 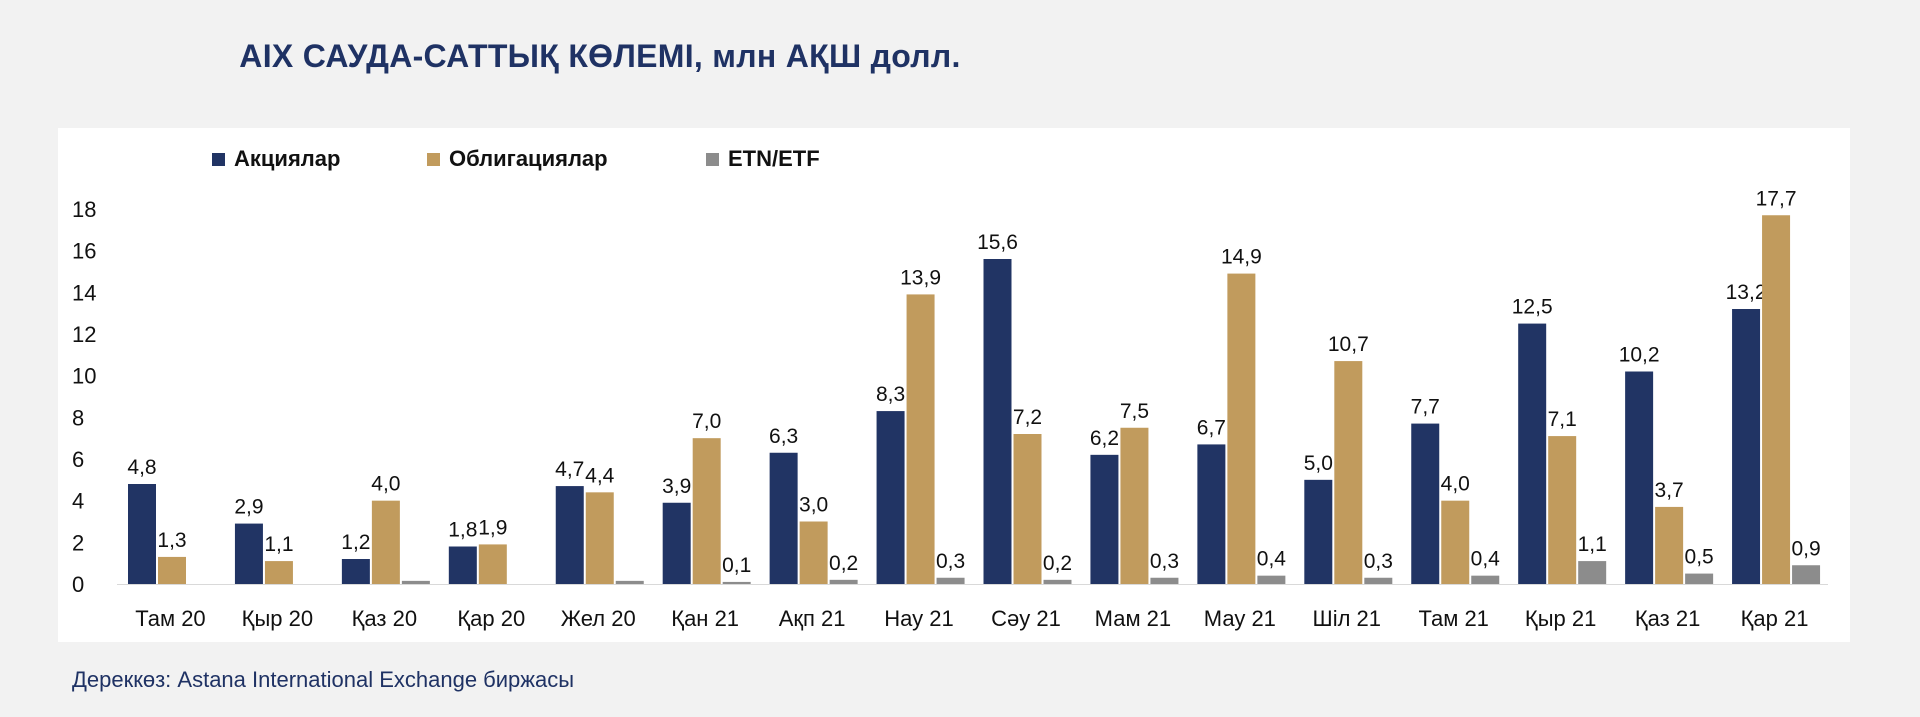 I want to click on x-tick-label: Қар 21, so click(x=1775, y=618).